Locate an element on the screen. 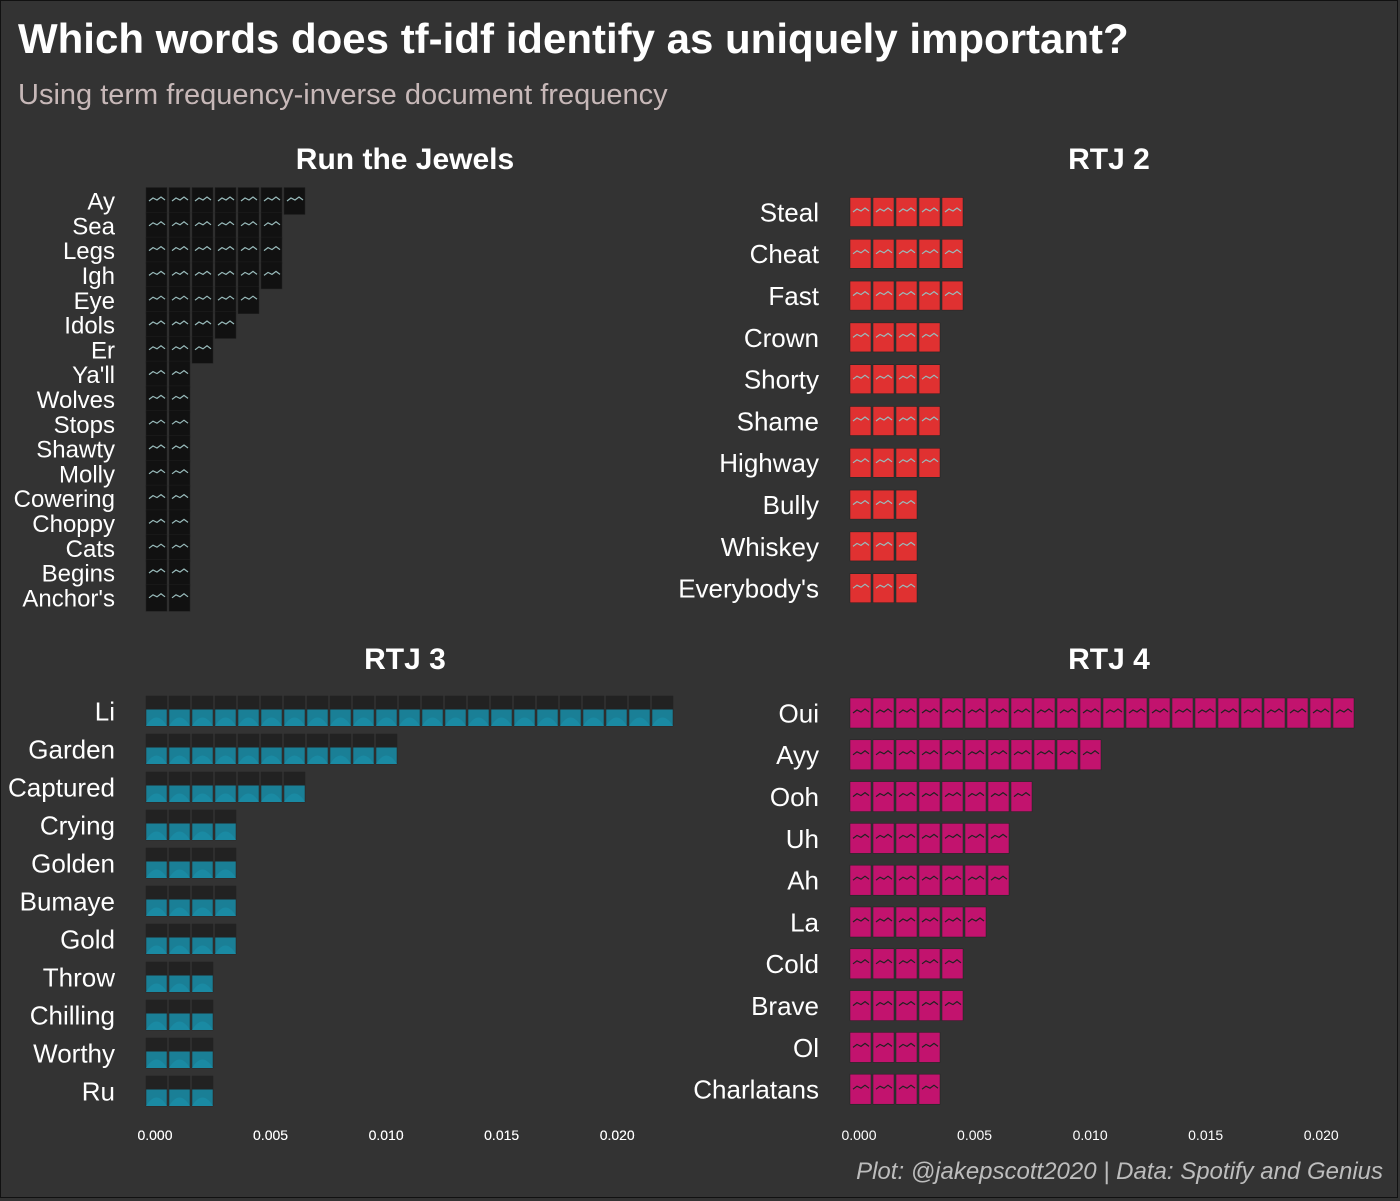  x-tick-label: 0.000 is located at coordinates (154, 1135).